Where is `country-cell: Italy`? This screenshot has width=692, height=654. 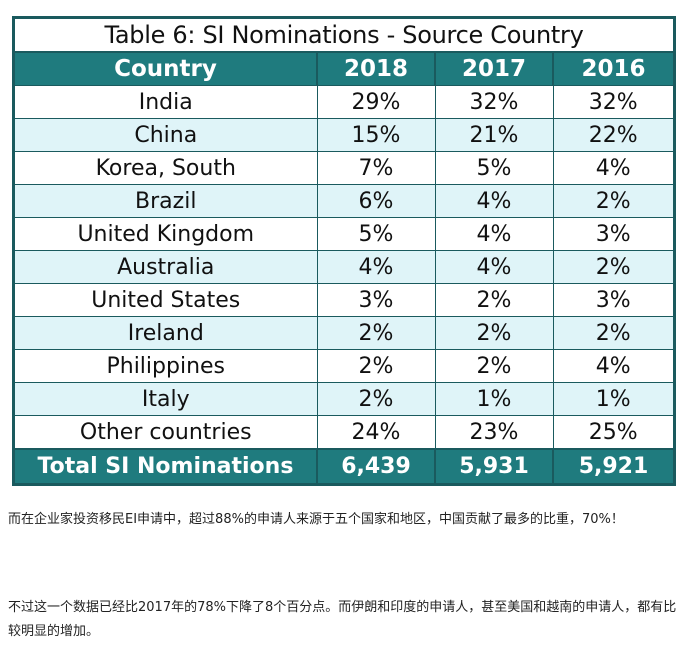 country-cell: Italy is located at coordinates (166, 399).